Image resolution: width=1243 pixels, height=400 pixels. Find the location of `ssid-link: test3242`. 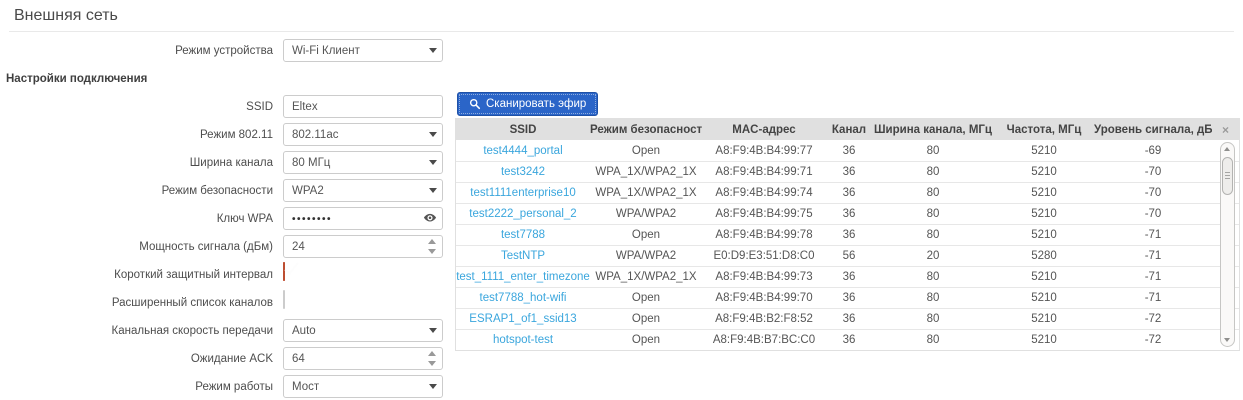

ssid-link: test3242 is located at coordinates (523, 172).